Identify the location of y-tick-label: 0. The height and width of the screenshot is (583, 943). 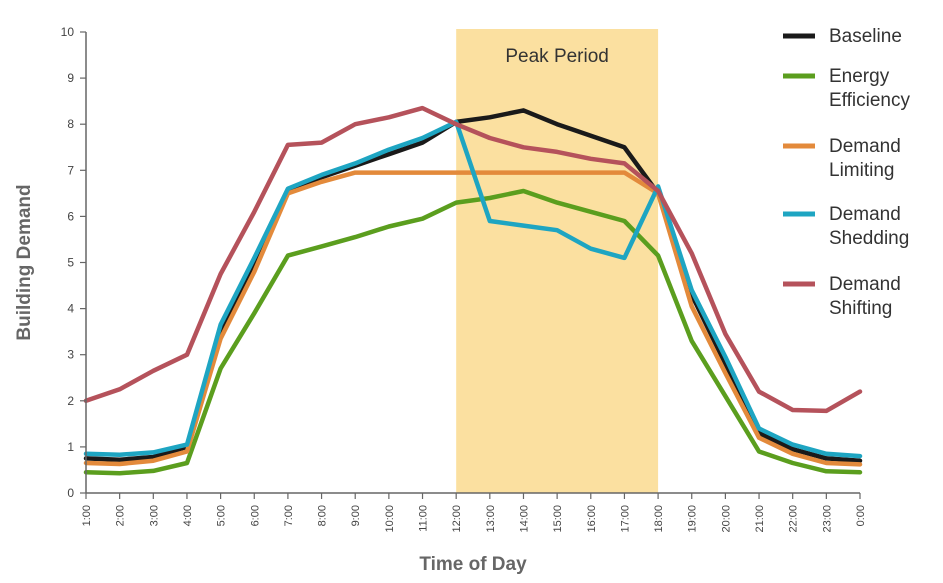
(70, 493).